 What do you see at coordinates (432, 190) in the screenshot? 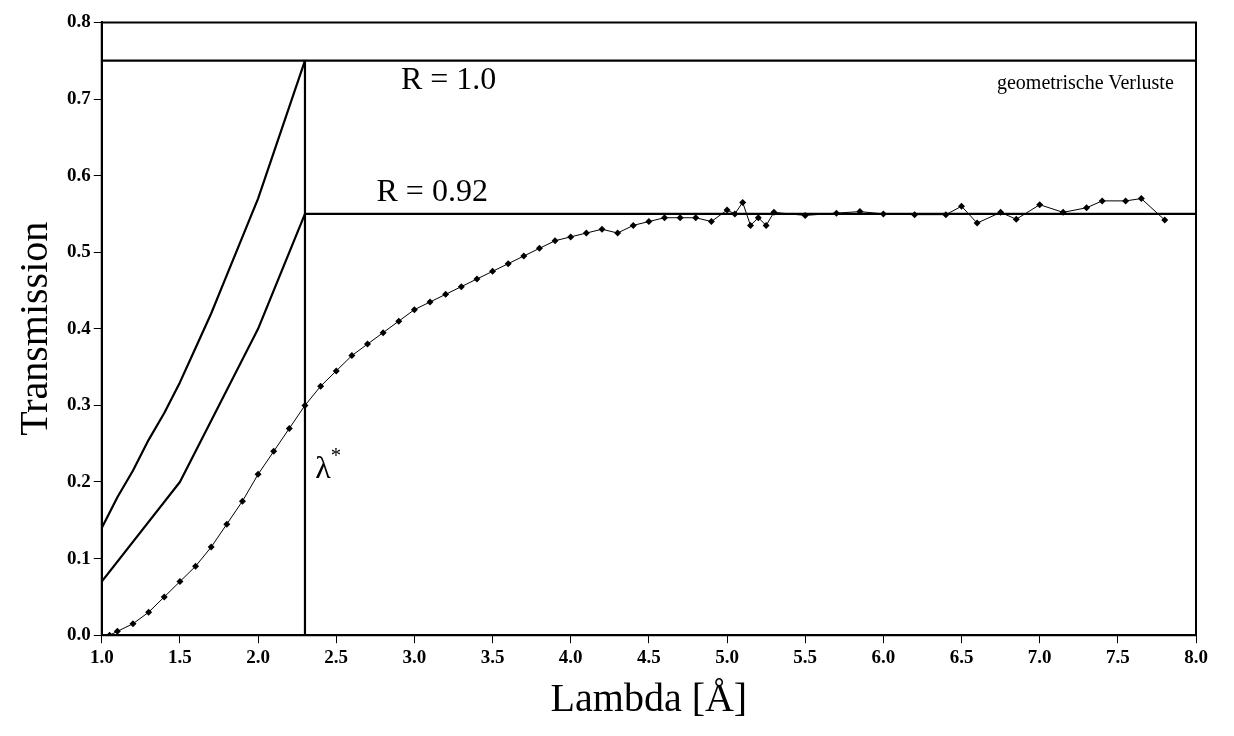
I see `annotation: R = 0.92` at bounding box center [432, 190].